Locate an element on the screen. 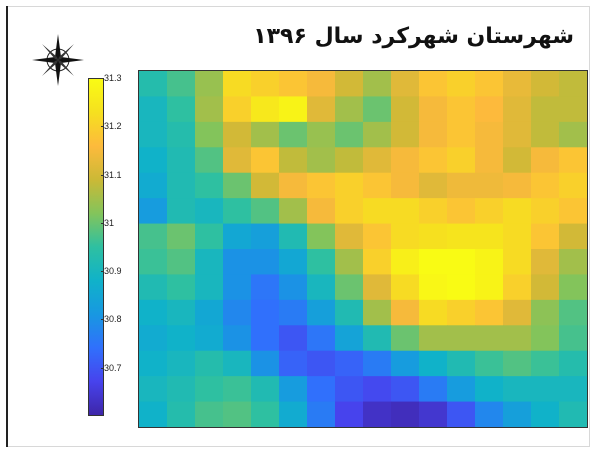  colorbar-ticks: 31.3 31.2 31.1 31 30.9 30.8 30.7 is located at coordinates (117, 244).